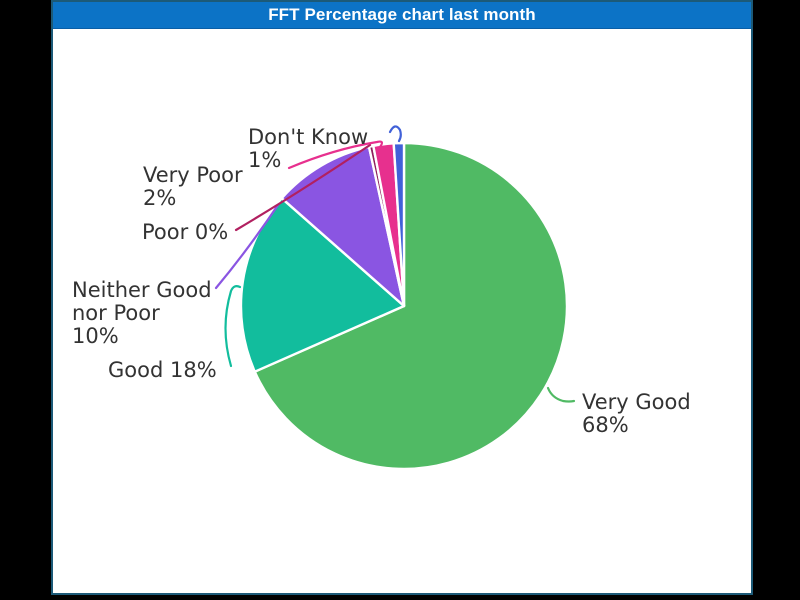 This screenshot has height=600, width=800. What do you see at coordinates (162, 370) in the screenshot?
I see `pie-label-good: Good 18%` at bounding box center [162, 370].